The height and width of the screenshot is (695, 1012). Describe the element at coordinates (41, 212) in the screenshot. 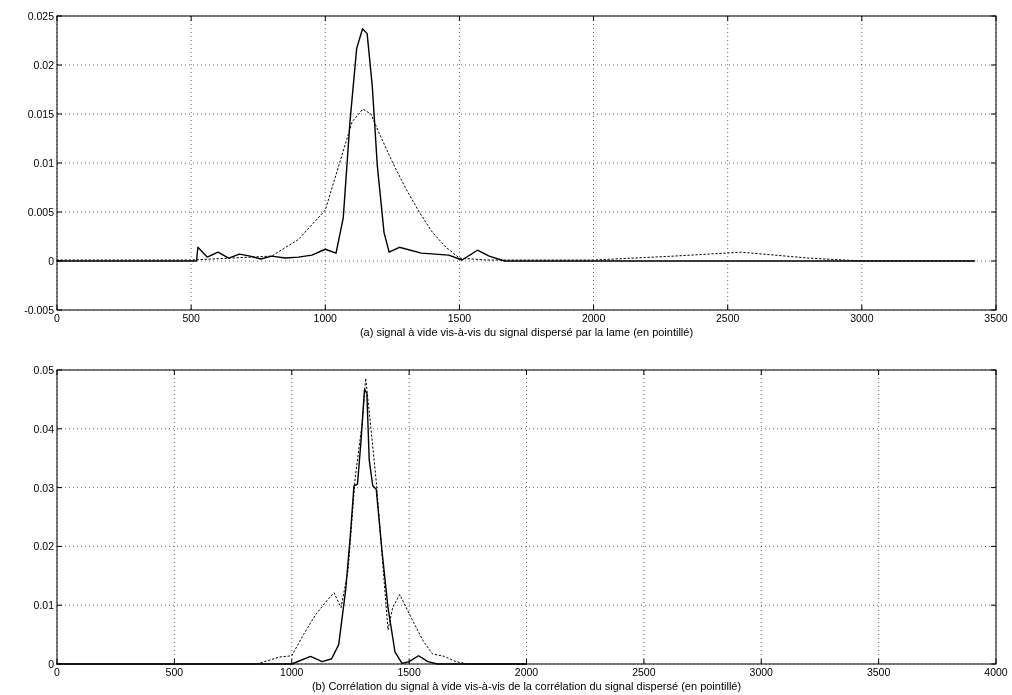

I see `y-tick-label: 0.005` at that location.